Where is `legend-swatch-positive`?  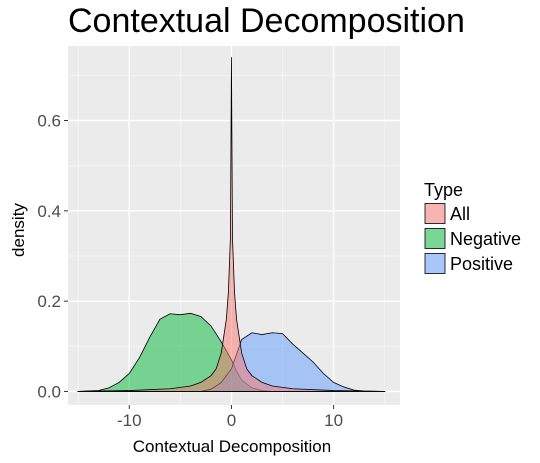 legend-swatch-positive is located at coordinates (435, 263).